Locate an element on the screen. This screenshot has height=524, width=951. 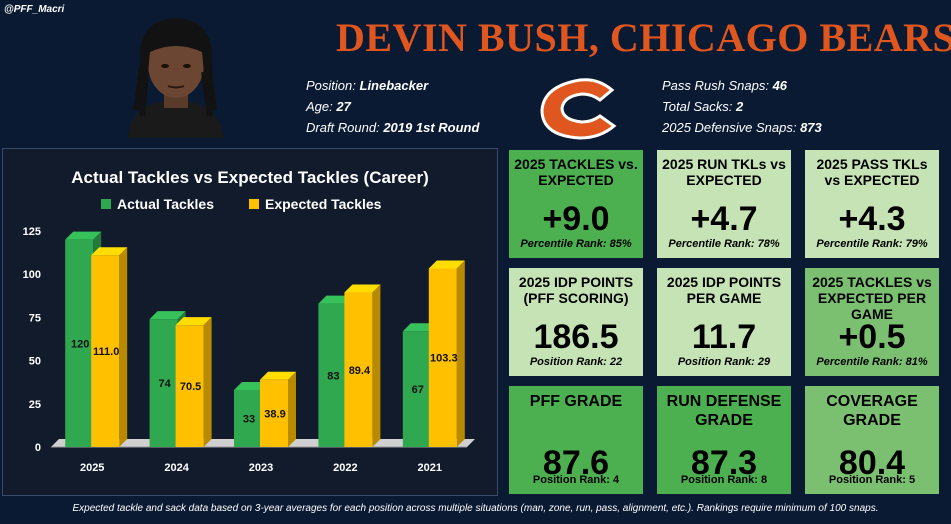
tile-title: PFF GRADE is located at coordinates (576, 401).